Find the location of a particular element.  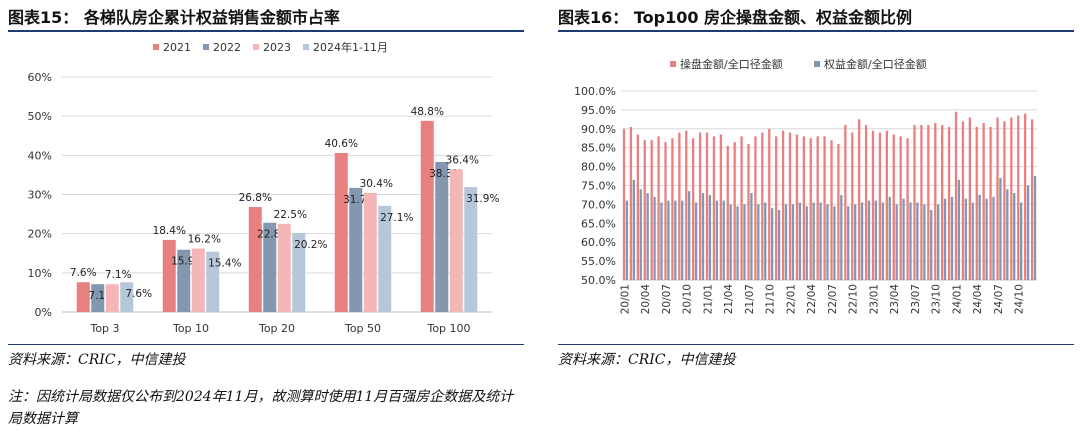

y-tick-label: 100.0% is located at coordinates (595, 91).